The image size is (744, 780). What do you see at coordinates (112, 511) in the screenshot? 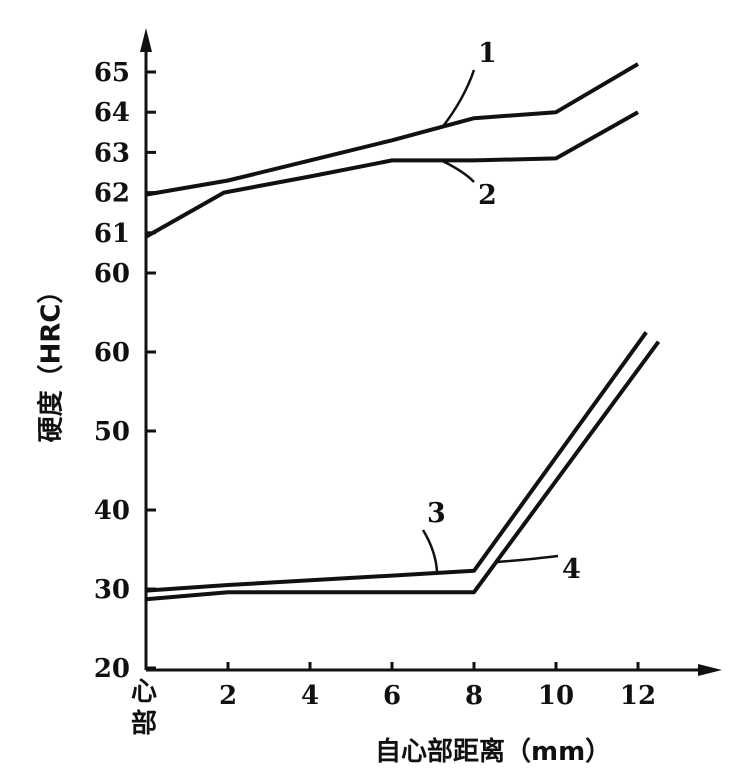
I see `y-tick-label: 40` at bounding box center [112, 511].